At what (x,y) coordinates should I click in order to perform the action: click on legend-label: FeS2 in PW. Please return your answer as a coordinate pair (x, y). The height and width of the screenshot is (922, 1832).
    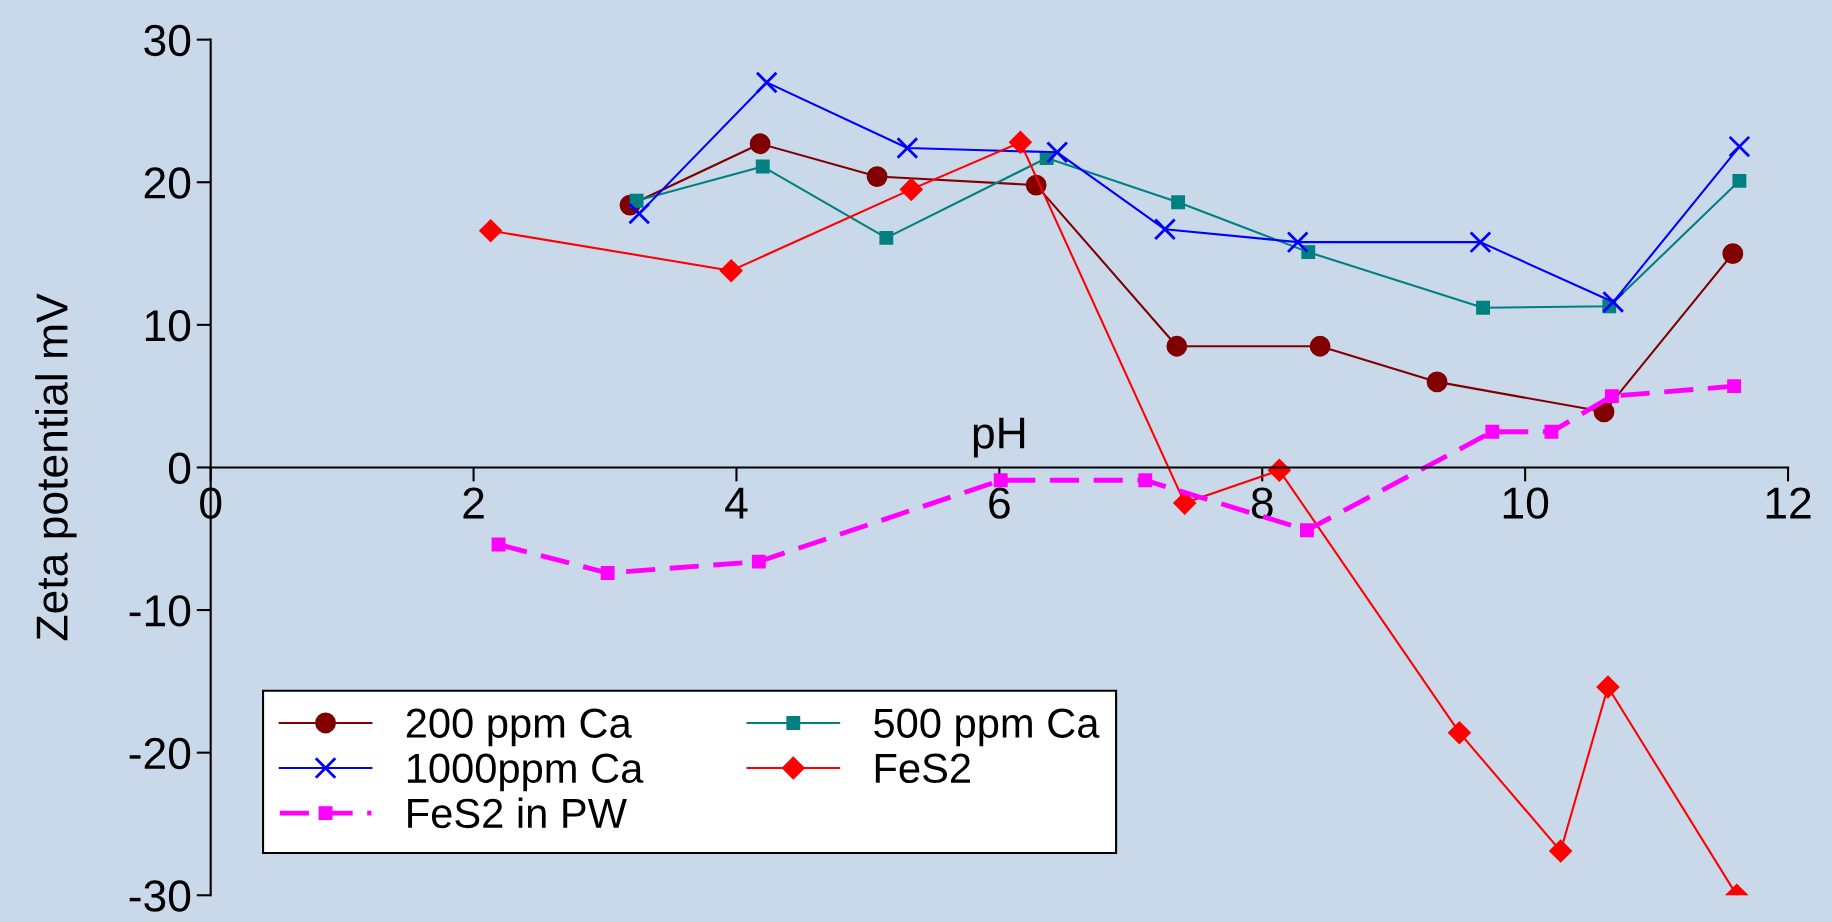
    Looking at the image, I should click on (517, 813).